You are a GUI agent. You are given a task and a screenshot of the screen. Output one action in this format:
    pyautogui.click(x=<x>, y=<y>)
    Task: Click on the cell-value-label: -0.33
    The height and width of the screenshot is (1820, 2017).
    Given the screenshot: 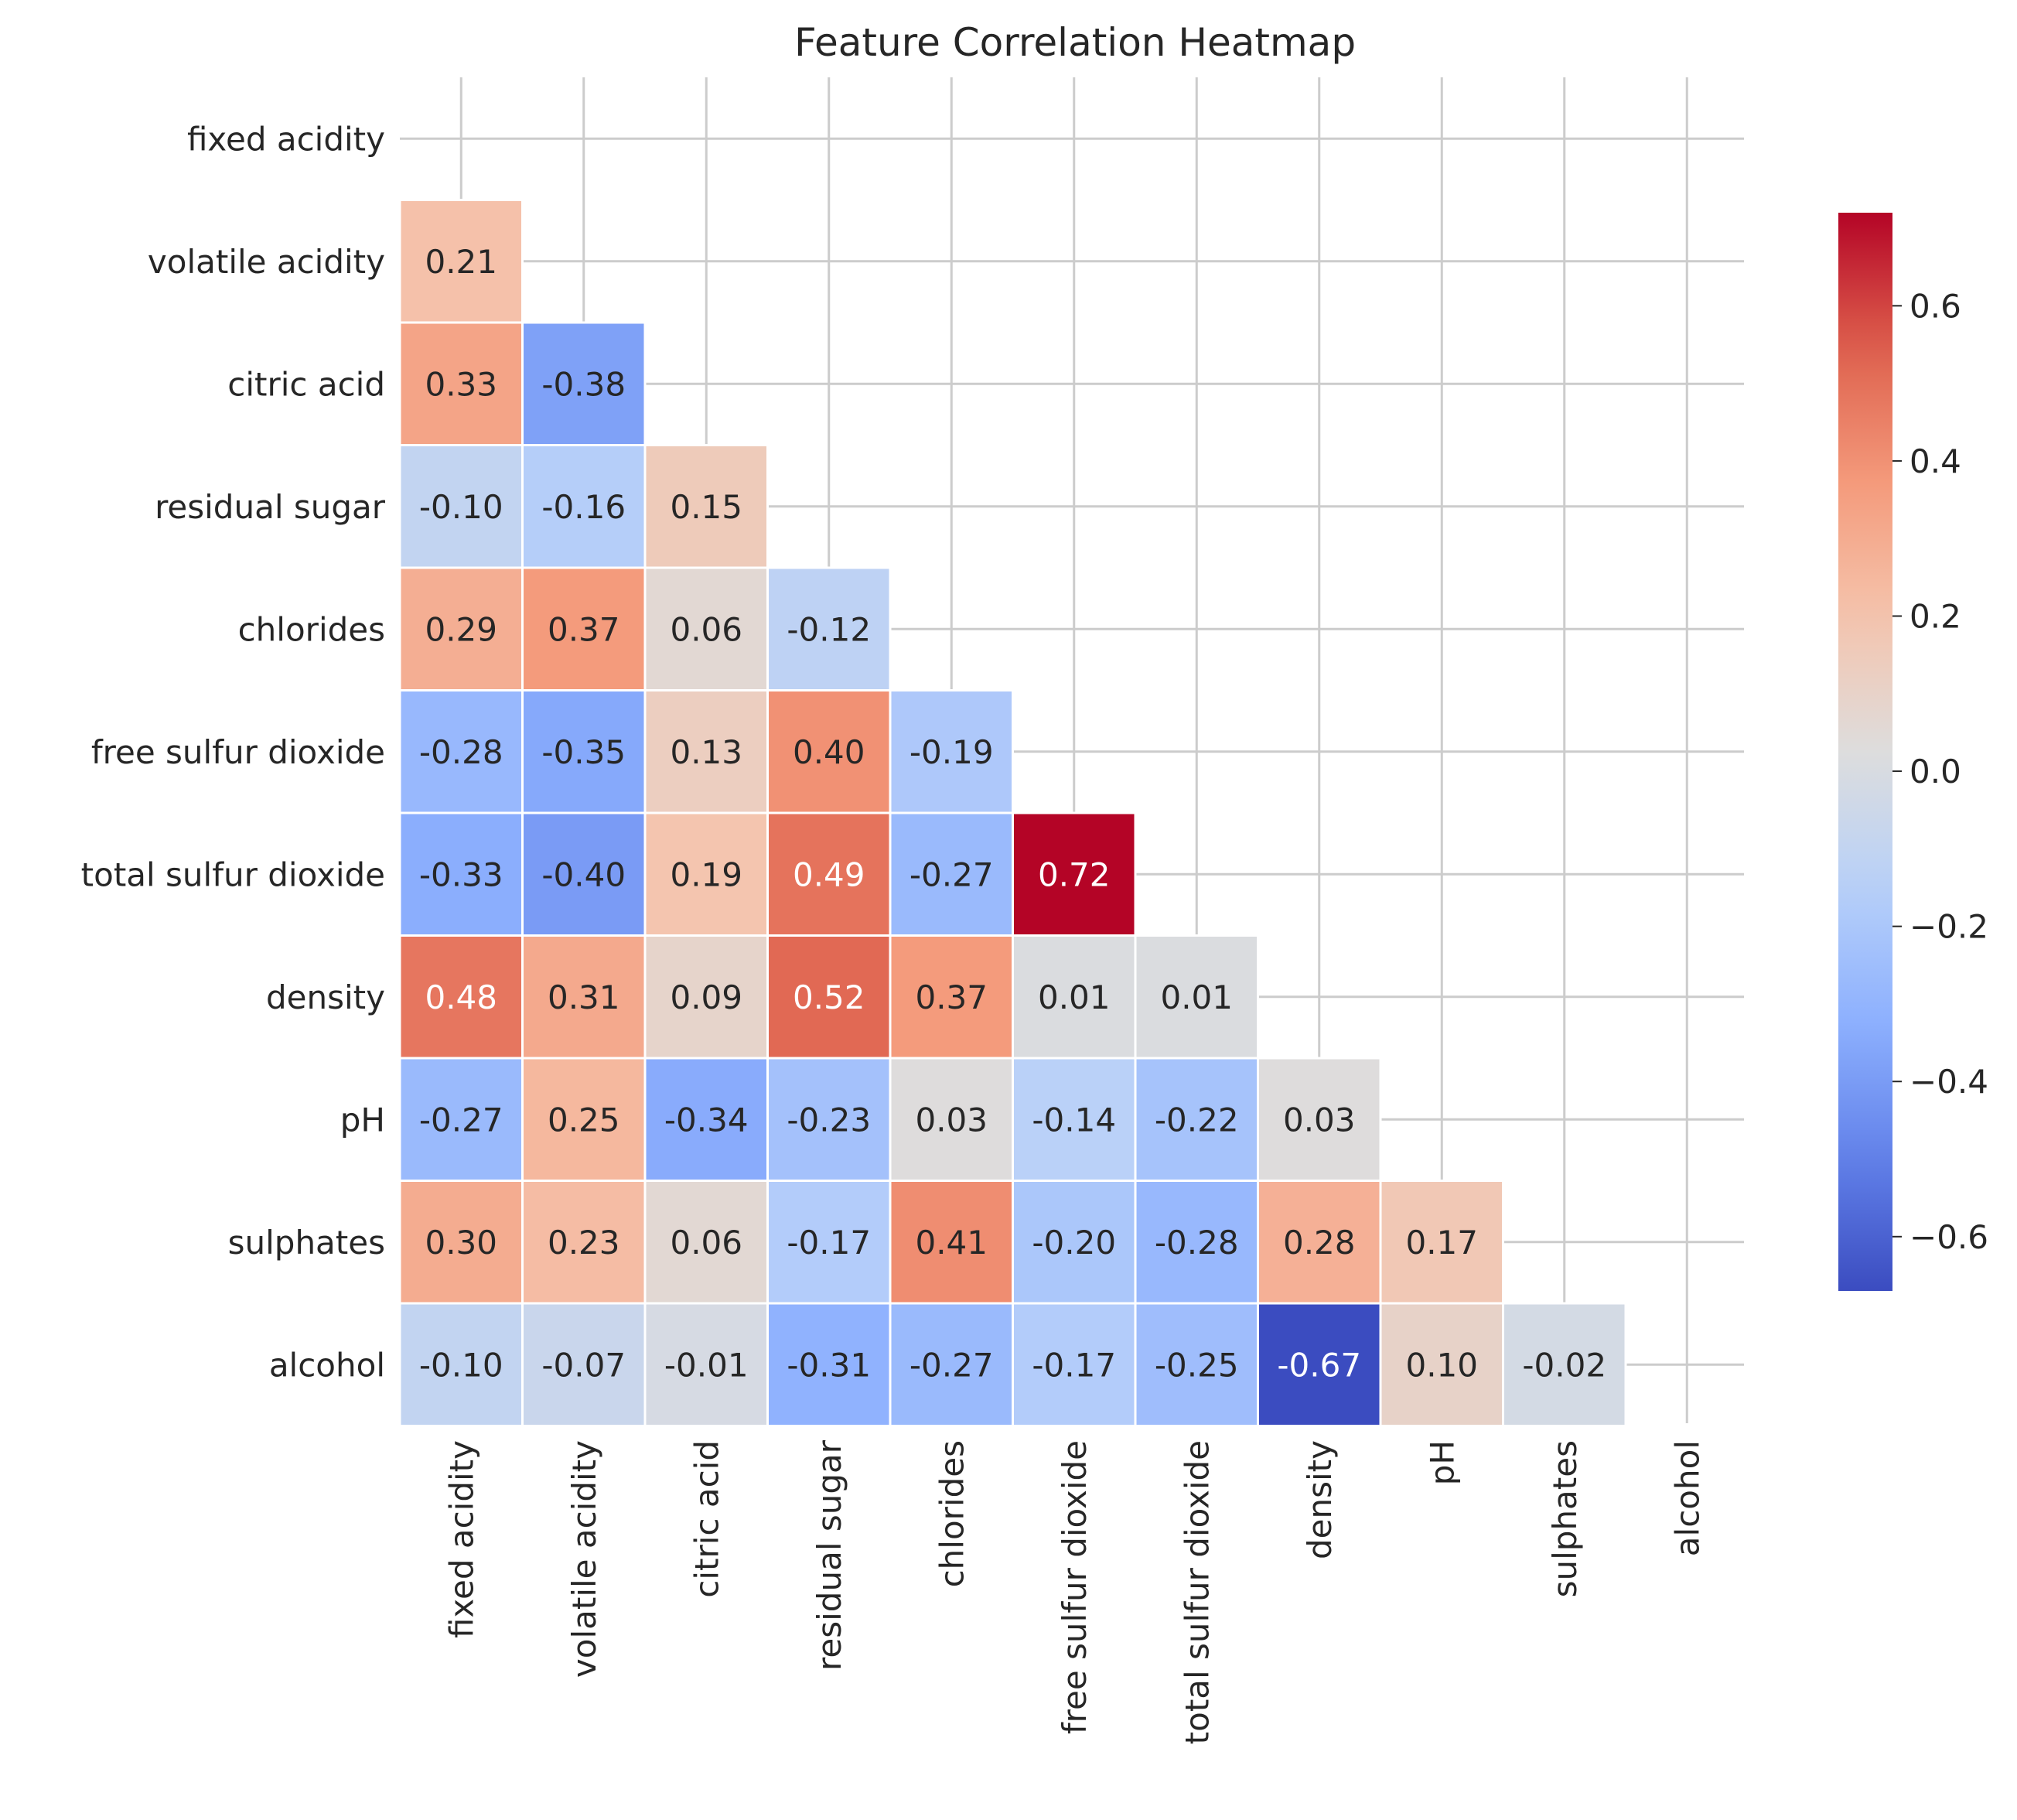 What is the action you would take?
    pyautogui.click(x=461, y=874)
    